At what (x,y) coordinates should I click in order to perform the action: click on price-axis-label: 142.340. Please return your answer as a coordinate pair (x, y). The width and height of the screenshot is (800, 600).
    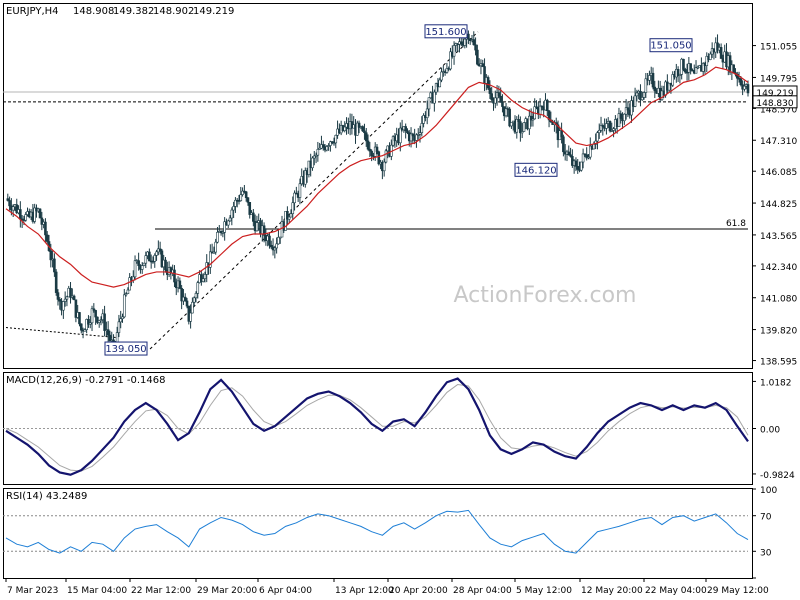
    Looking at the image, I should click on (778, 268).